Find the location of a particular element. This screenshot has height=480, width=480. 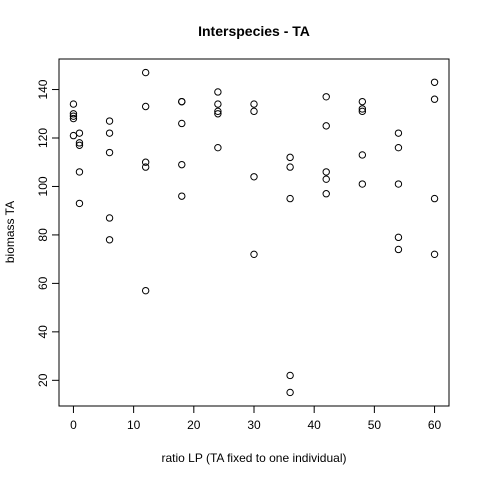

x-tick-label: 0 is located at coordinates (73, 425).